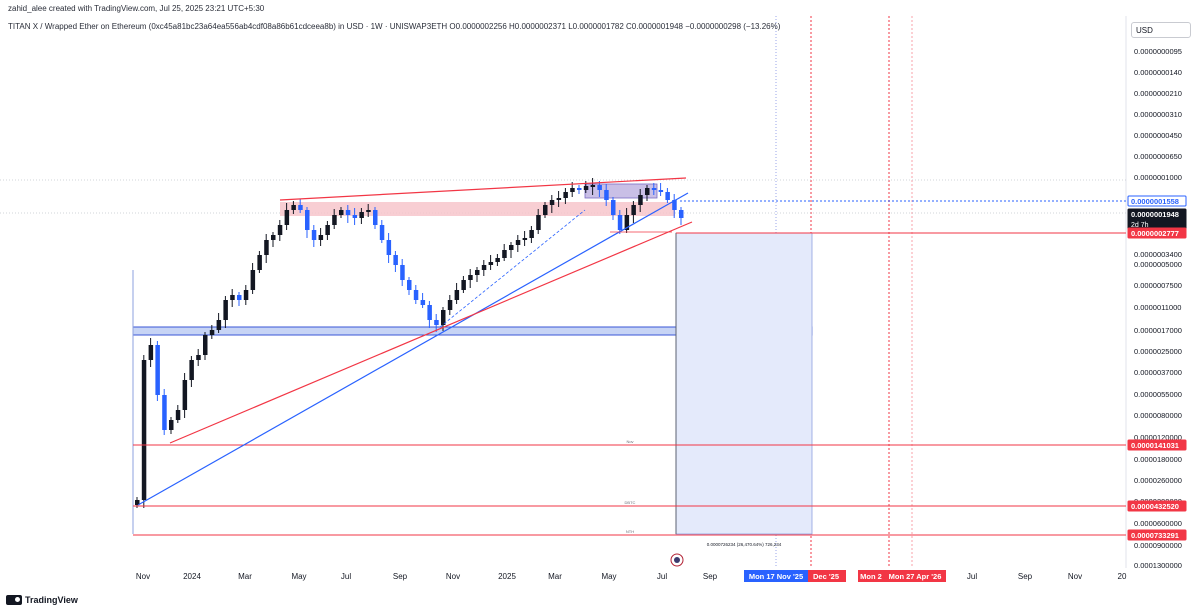 The height and width of the screenshot is (609, 1199). What do you see at coordinates (1155, 214) in the screenshot?
I see `price-label-text: 0.0000001948` at bounding box center [1155, 214].